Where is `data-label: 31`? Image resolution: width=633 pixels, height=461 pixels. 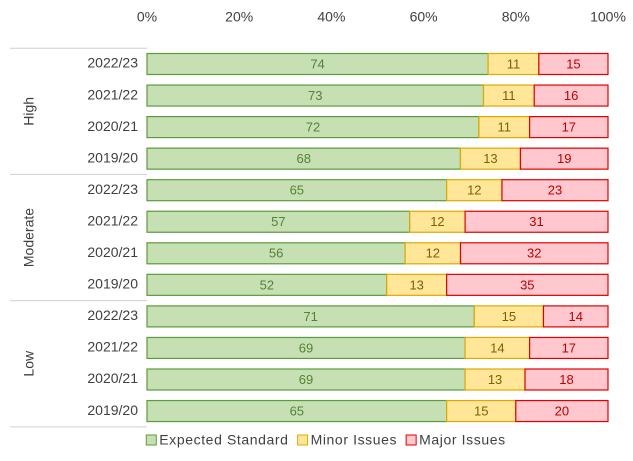 data-label: 31 is located at coordinates (536, 221).